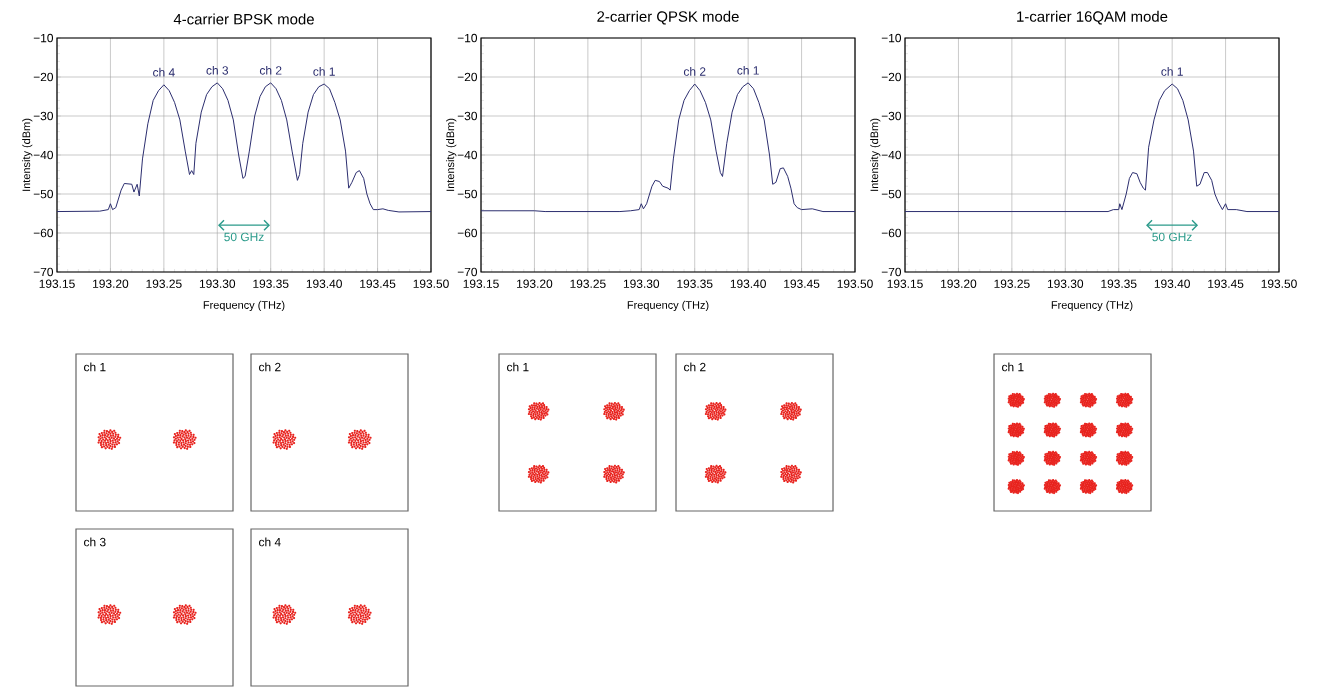 The image size is (1317, 688). What do you see at coordinates (1092, 17) in the screenshot?
I see `chart-title: 1-carrier 16QAM mode` at bounding box center [1092, 17].